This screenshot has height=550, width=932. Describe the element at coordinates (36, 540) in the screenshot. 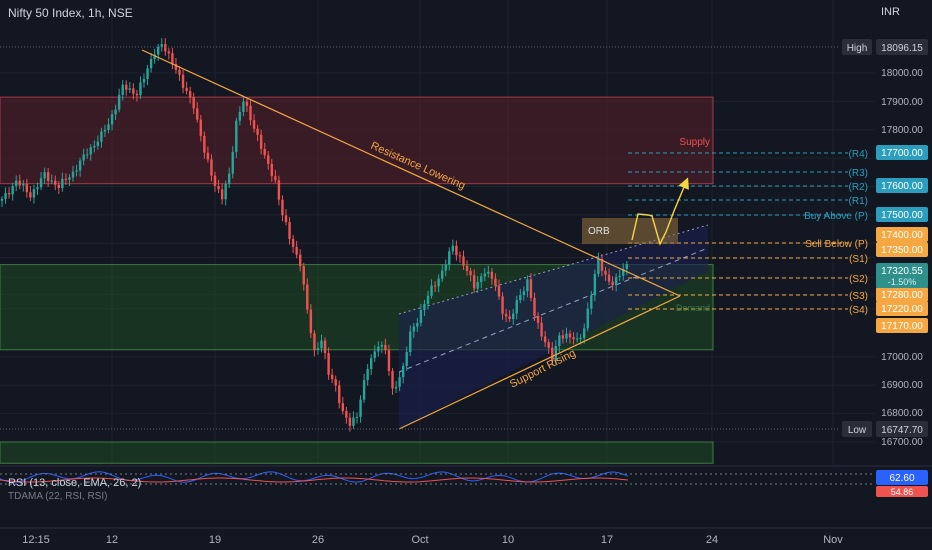

I see `time-label: 12:15` at that location.